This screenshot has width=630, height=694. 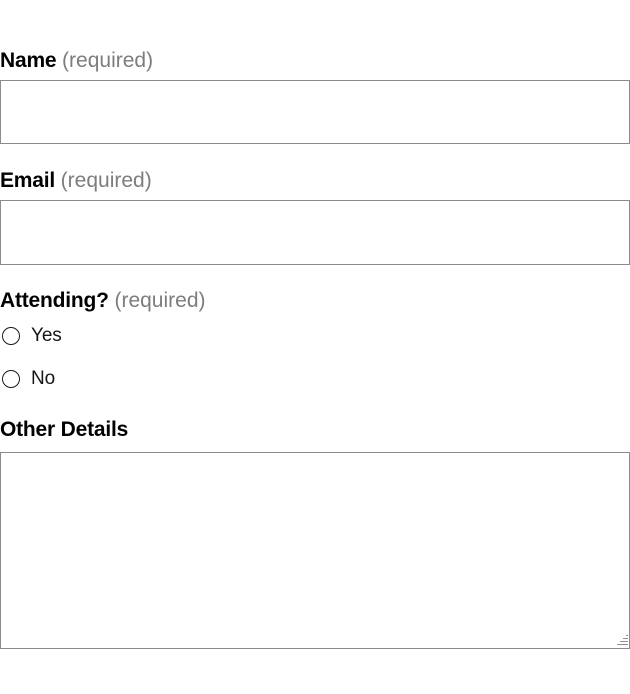 I want to click on radio-option-yes: Yes, so click(x=31, y=336).